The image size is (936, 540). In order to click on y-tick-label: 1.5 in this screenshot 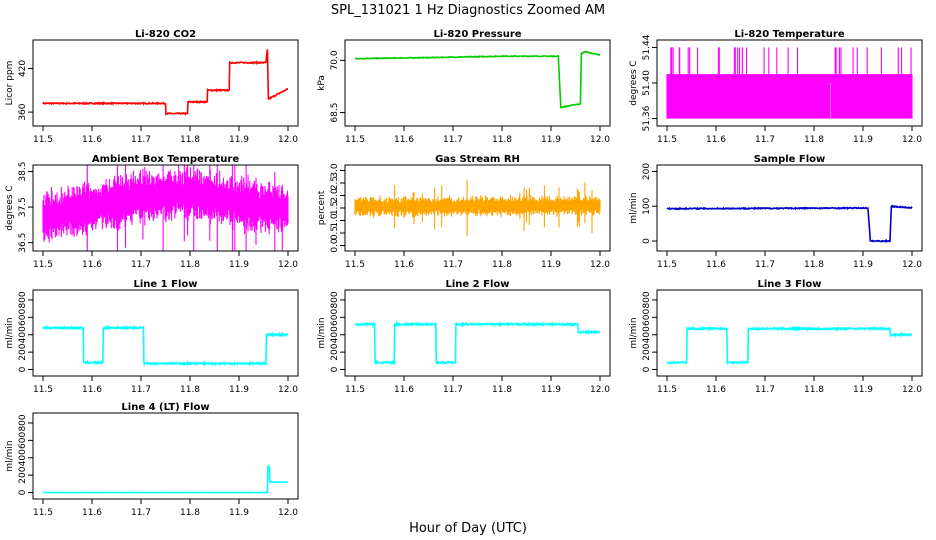, I will do `click(335, 208)`.